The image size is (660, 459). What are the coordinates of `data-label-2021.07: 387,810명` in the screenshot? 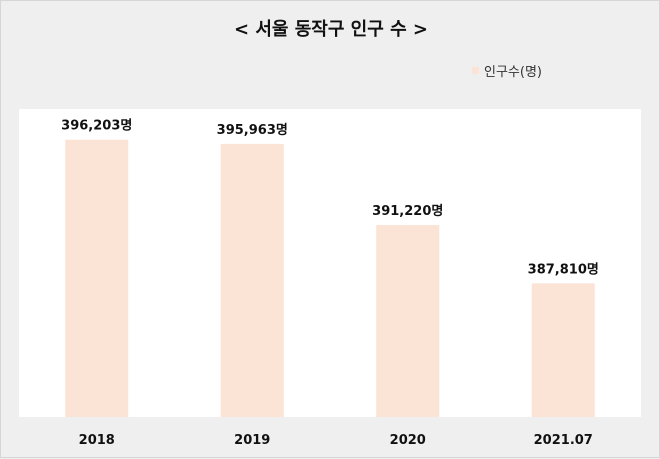 It's located at (563, 269).